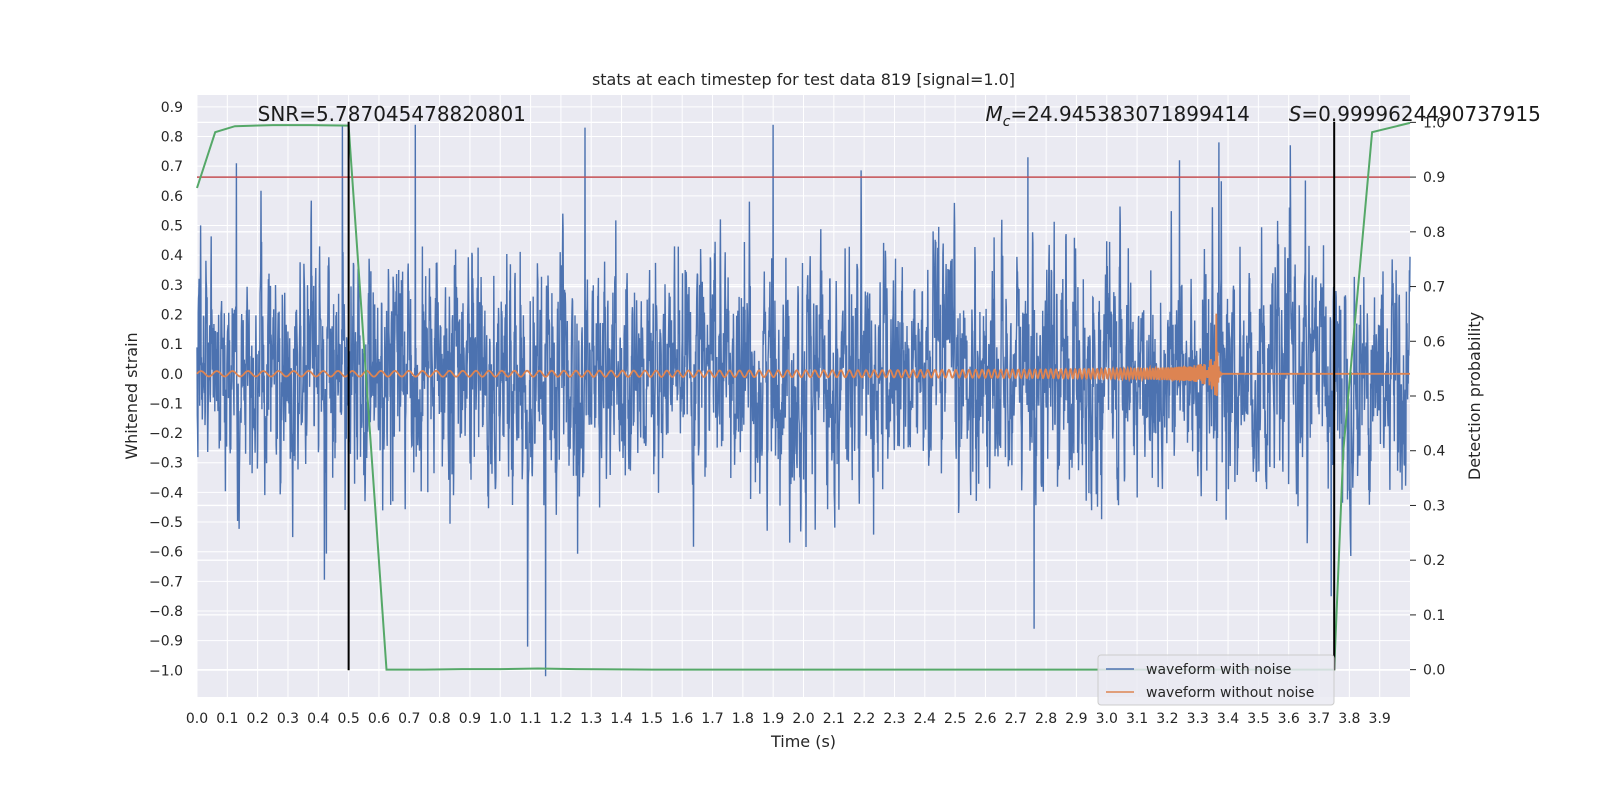  Describe the element at coordinates (500, 719) in the screenshot. I see `x-tick-label: 1.0` at that location.